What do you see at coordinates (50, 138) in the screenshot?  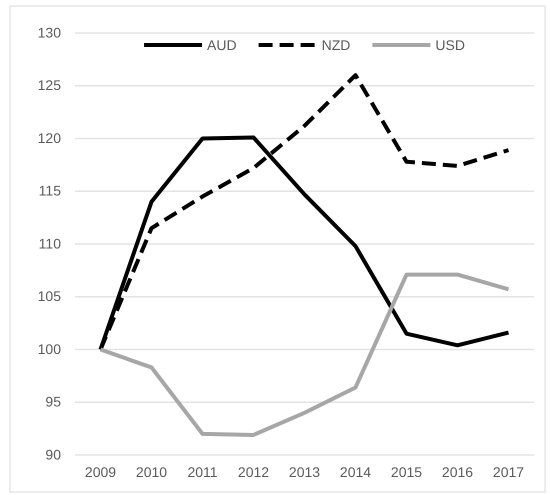 I see `y-tick-label: 120` at bounding box center [50, 138].